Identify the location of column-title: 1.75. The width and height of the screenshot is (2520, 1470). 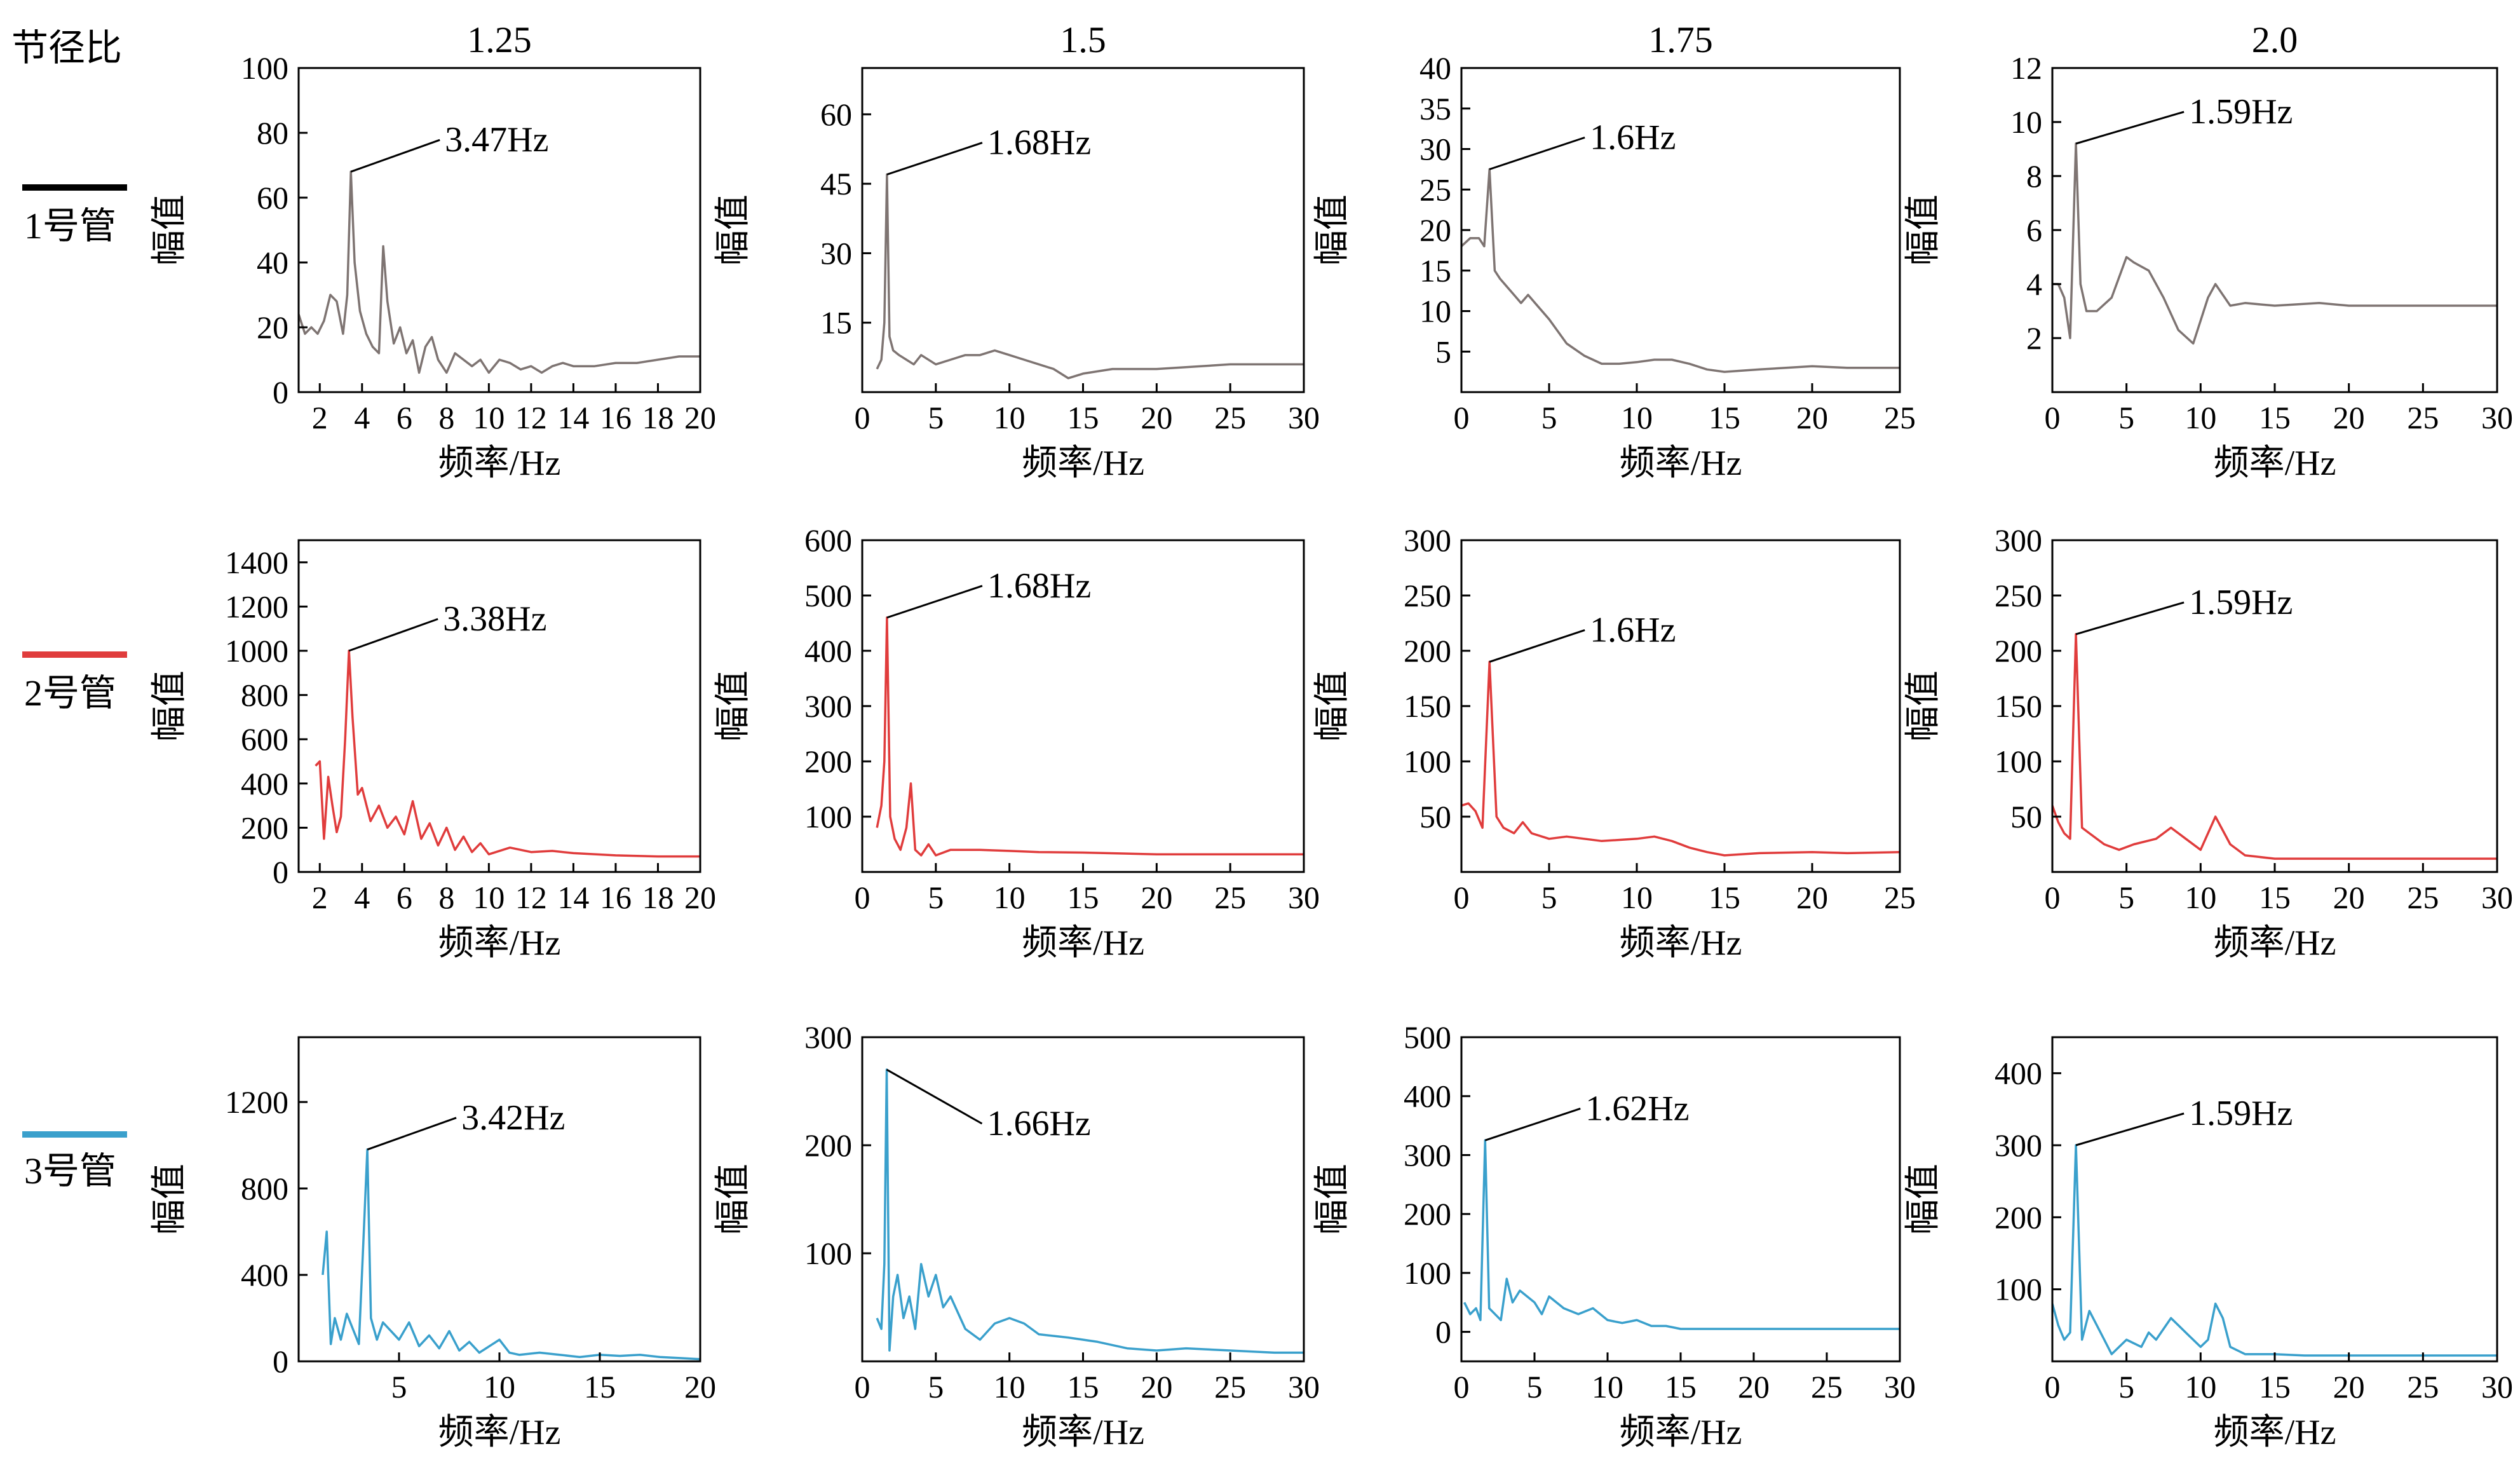
(1680, 39).